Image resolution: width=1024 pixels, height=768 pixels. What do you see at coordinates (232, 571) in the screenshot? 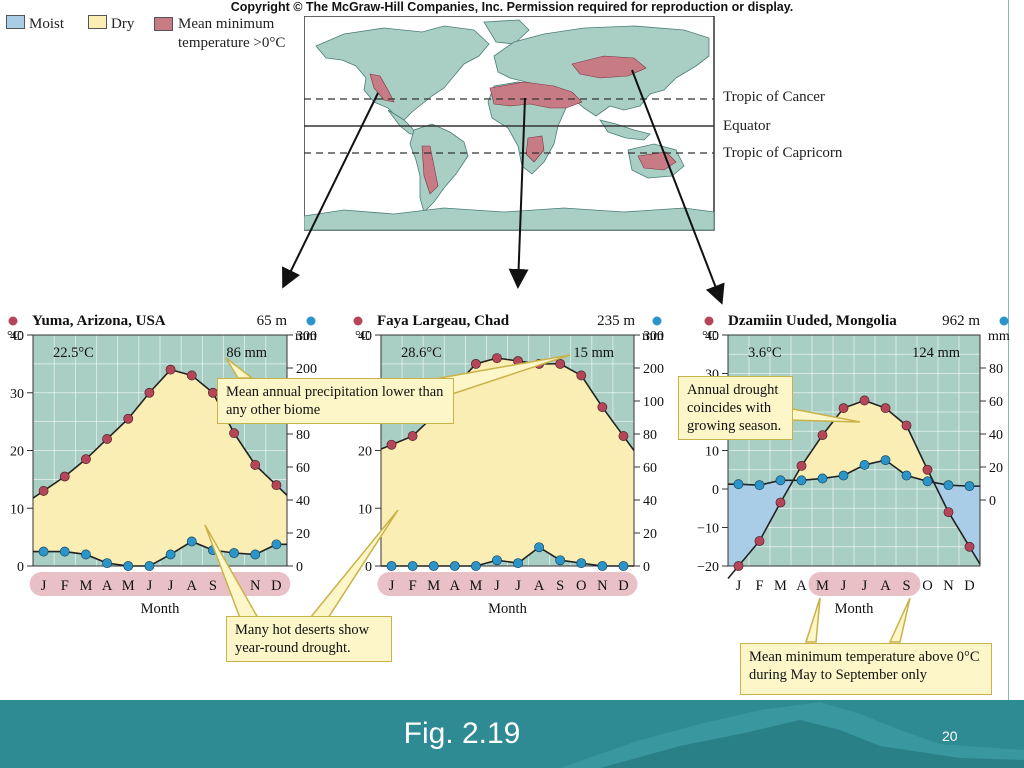
I see `pointer-hot-yuma` at bounding box center [232, 571].